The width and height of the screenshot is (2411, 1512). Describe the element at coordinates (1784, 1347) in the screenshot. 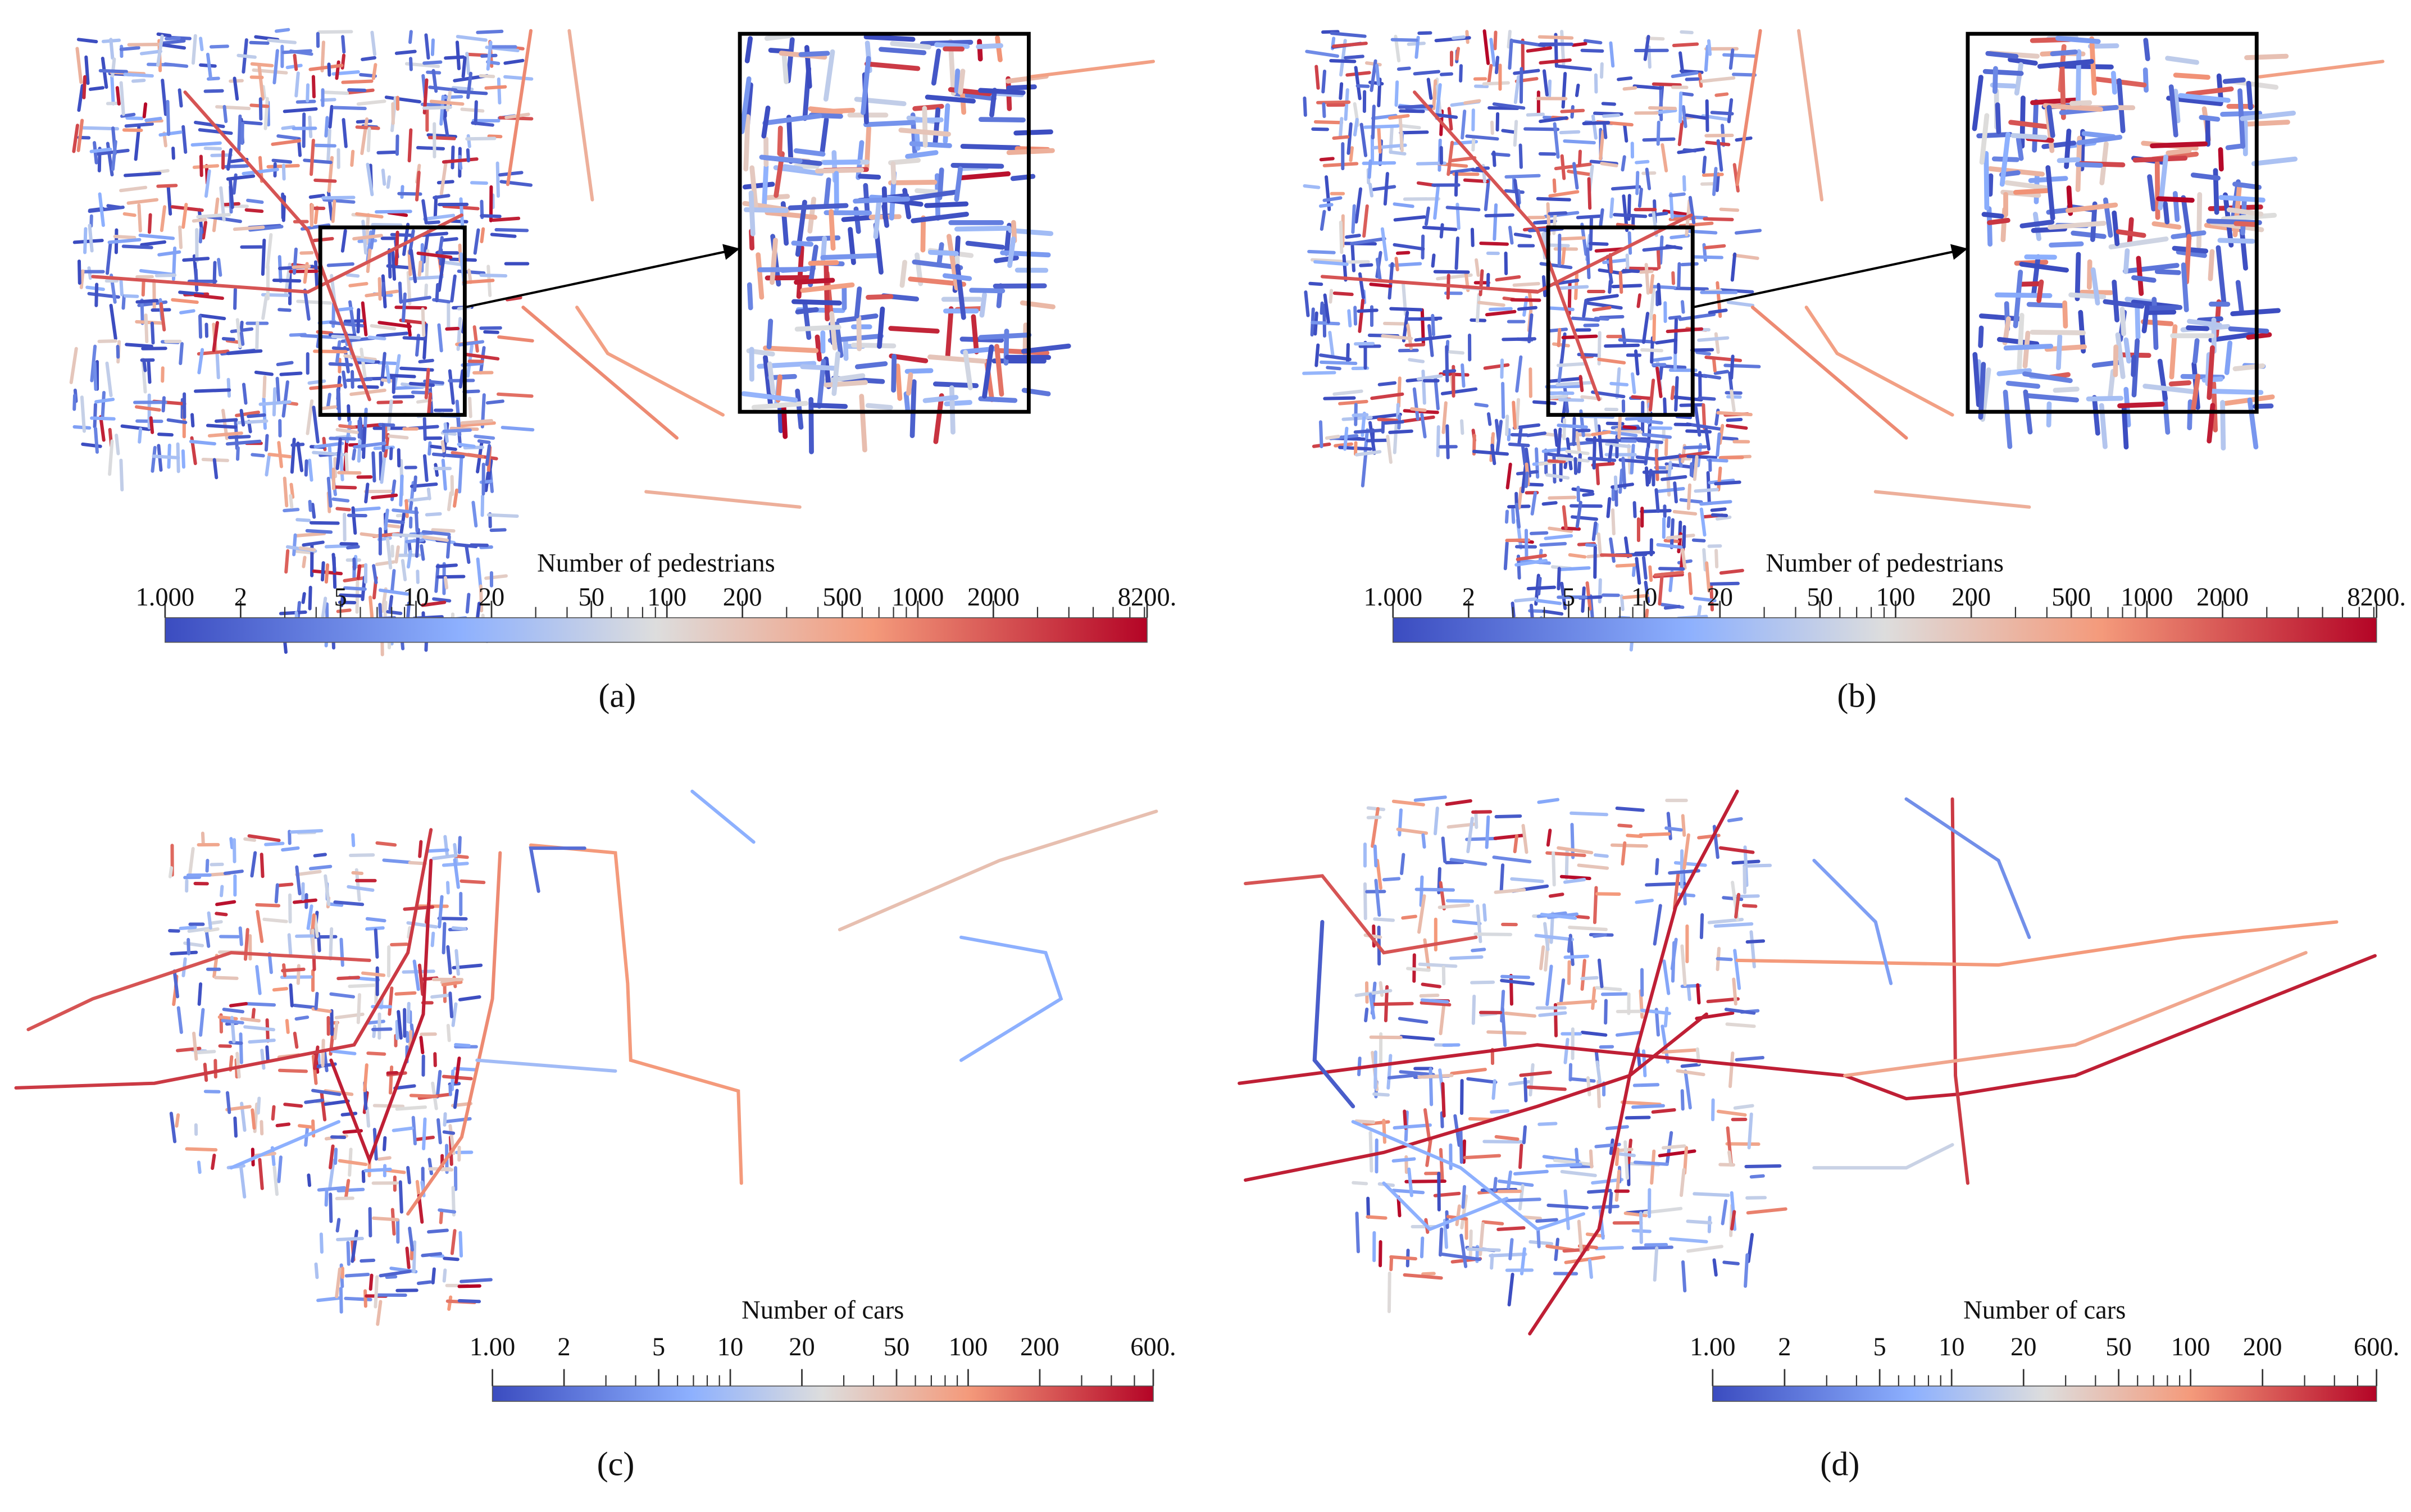

I see `colorbar-tick-label: 2` at that location.